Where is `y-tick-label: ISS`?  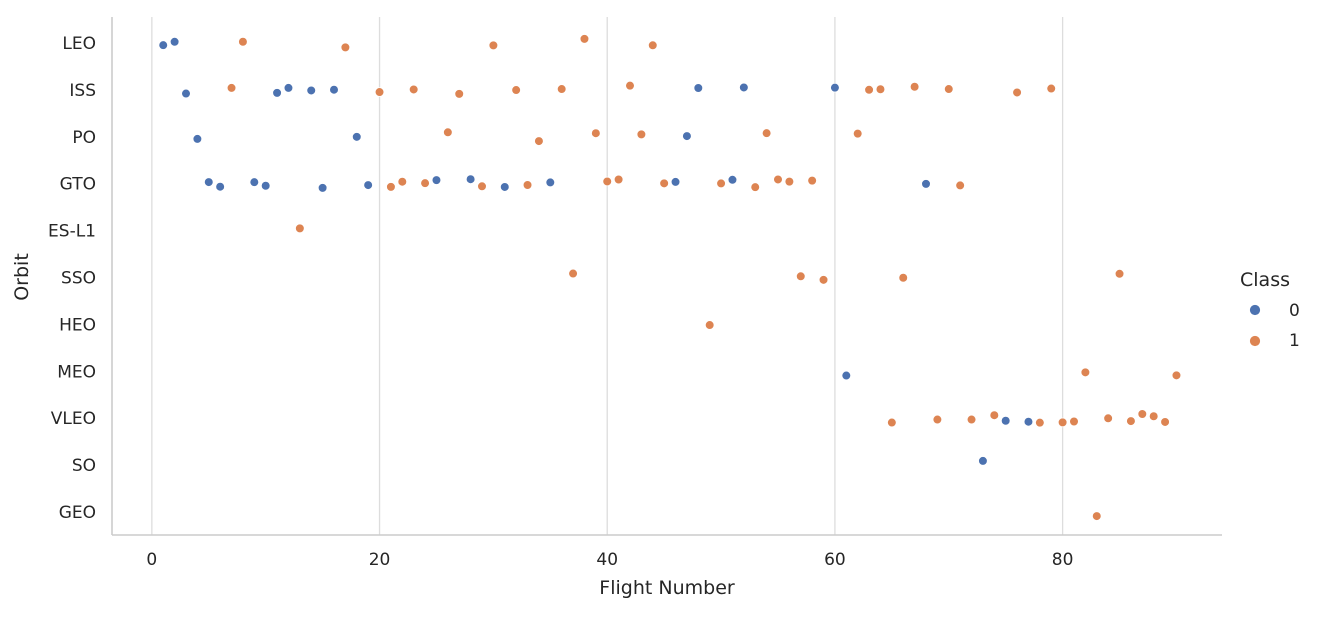 y-tick-label: ISS is located at coordinates (82, 91).